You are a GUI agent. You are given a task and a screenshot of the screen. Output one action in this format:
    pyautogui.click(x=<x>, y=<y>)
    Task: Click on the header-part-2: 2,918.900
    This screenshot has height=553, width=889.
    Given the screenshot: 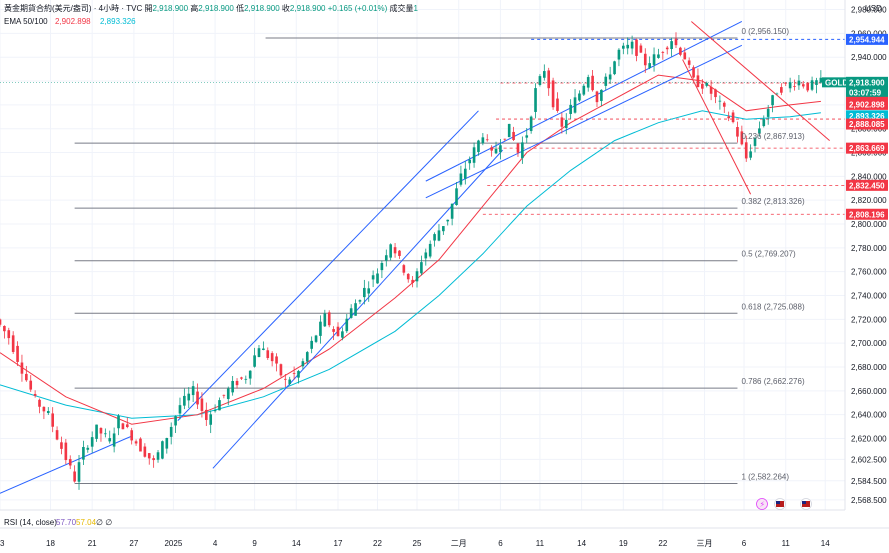 What is the action you would take?
    pyautogui.click(x=171, y=8)
    